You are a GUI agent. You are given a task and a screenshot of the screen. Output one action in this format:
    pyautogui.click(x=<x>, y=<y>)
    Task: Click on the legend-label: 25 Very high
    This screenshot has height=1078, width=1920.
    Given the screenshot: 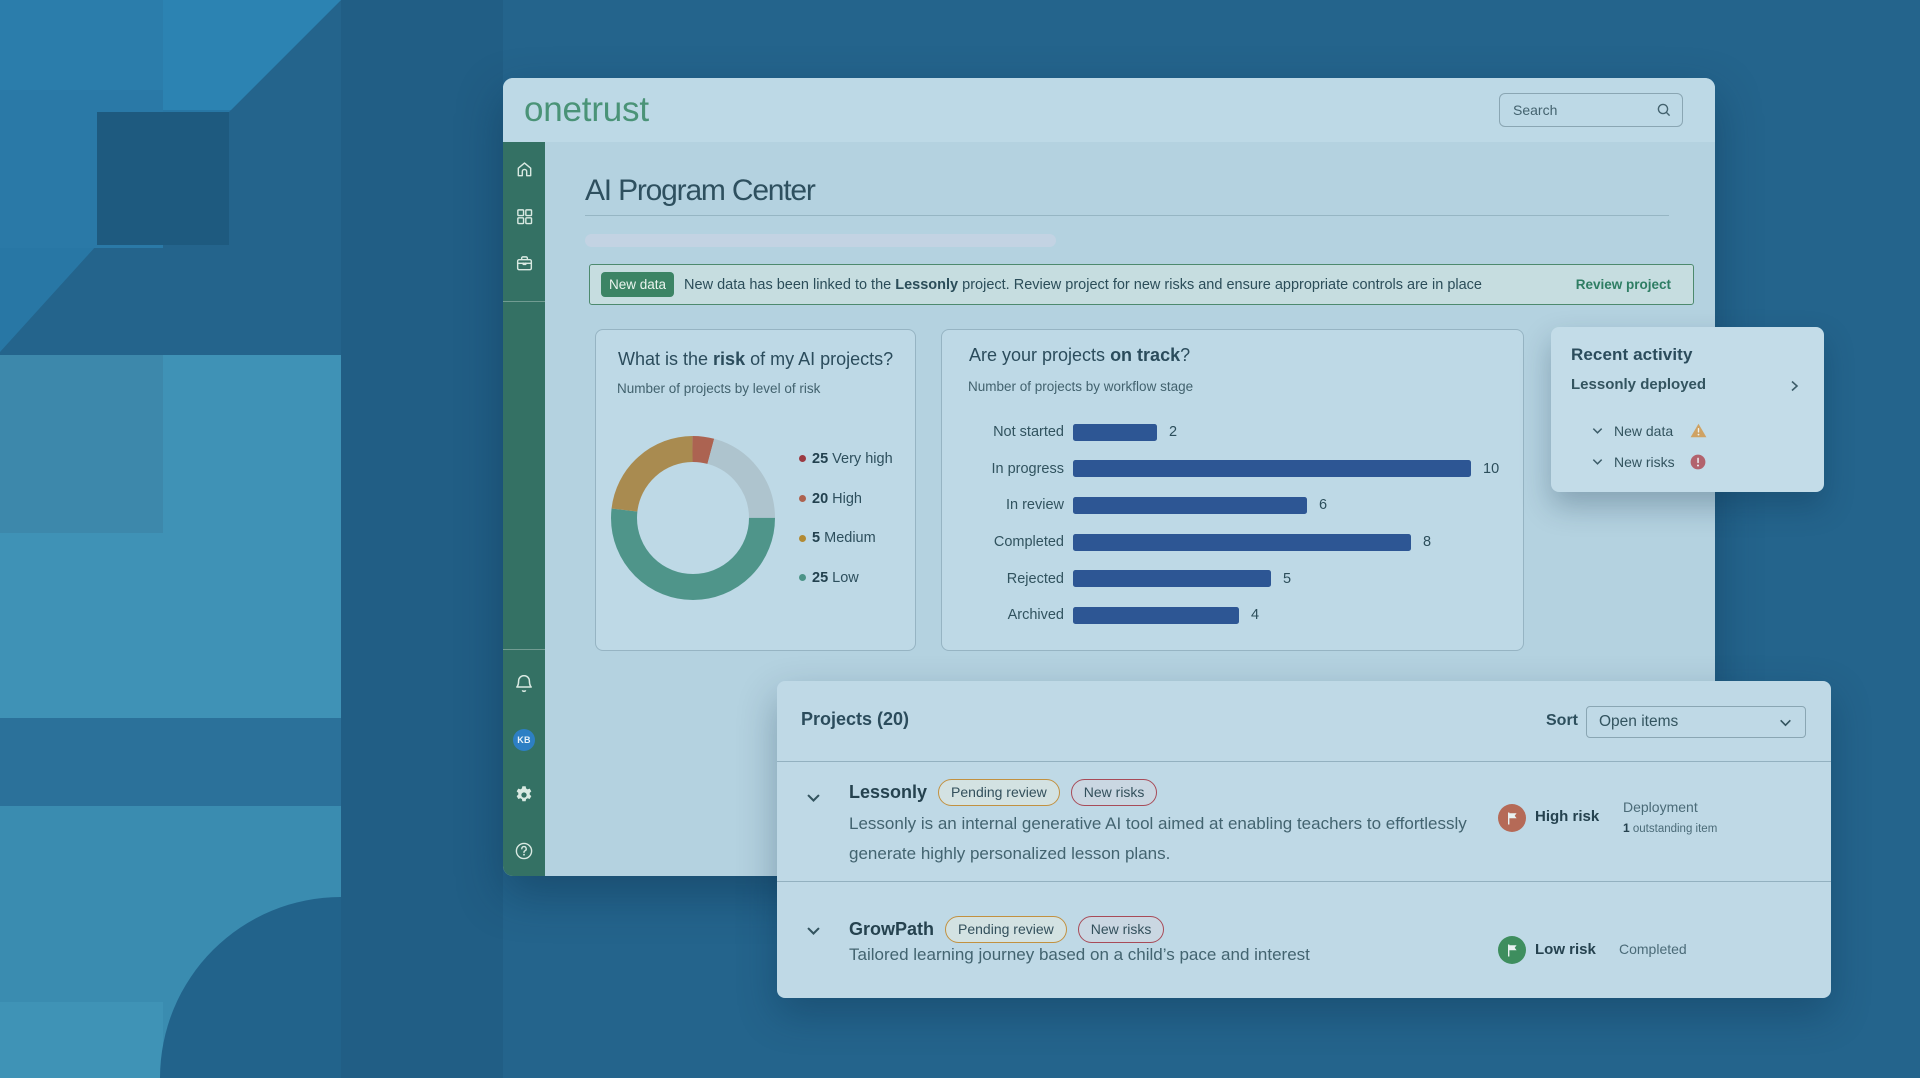 What is the action you would take?
    pyautogui.click(x=852, y=458)
    